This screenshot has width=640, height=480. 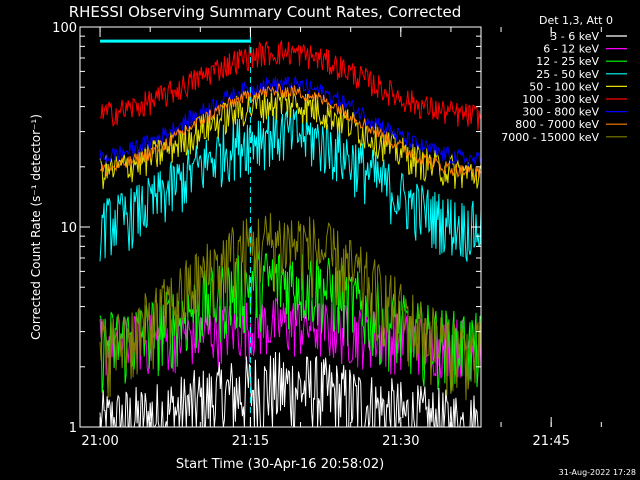 I want to click on legend-title: Det 1,3, Att 0, so click(x=576, y=20).